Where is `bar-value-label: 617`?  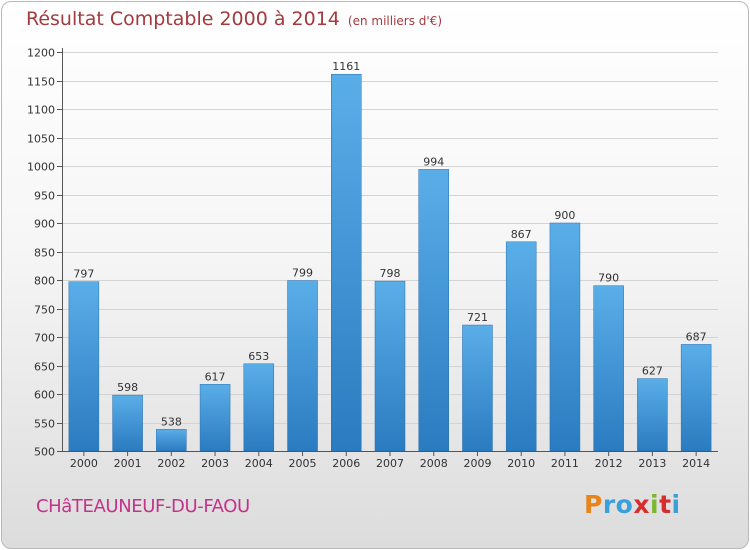
bar-value-label: 617 is located at coordinates (215, 376).